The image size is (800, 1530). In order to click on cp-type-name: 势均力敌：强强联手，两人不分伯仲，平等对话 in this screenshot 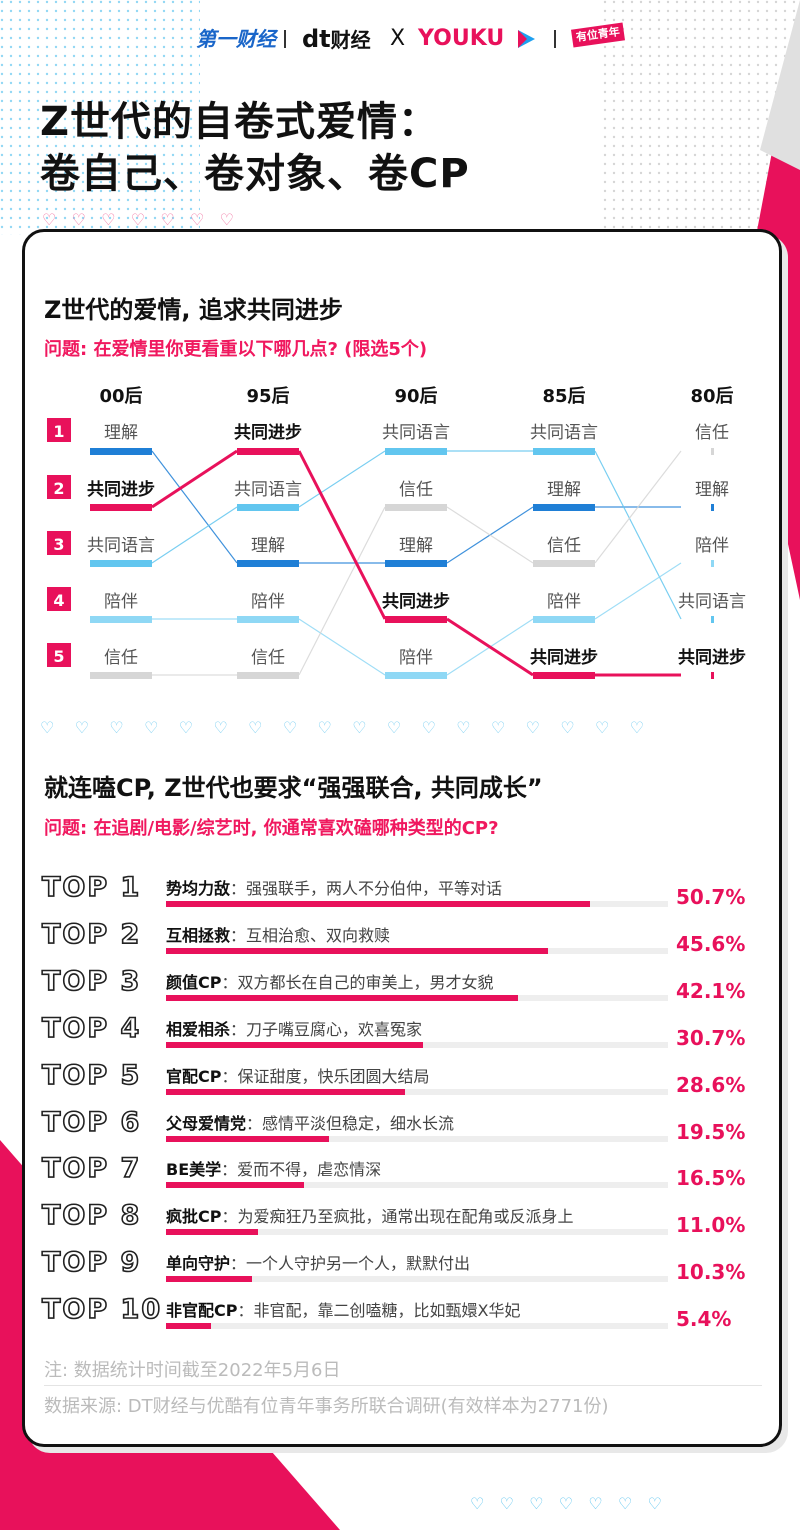, I will do `click(334, 887)`.